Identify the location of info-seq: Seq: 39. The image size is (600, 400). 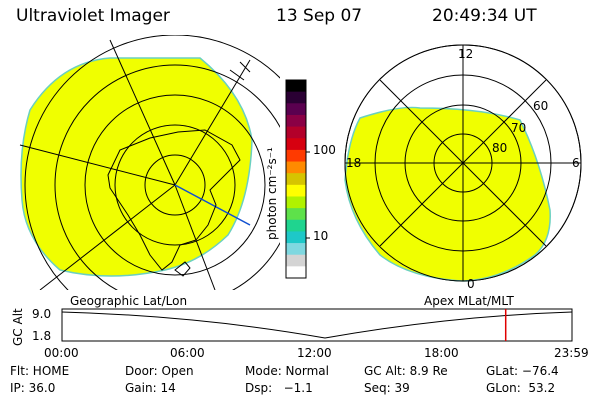
(387, 388).